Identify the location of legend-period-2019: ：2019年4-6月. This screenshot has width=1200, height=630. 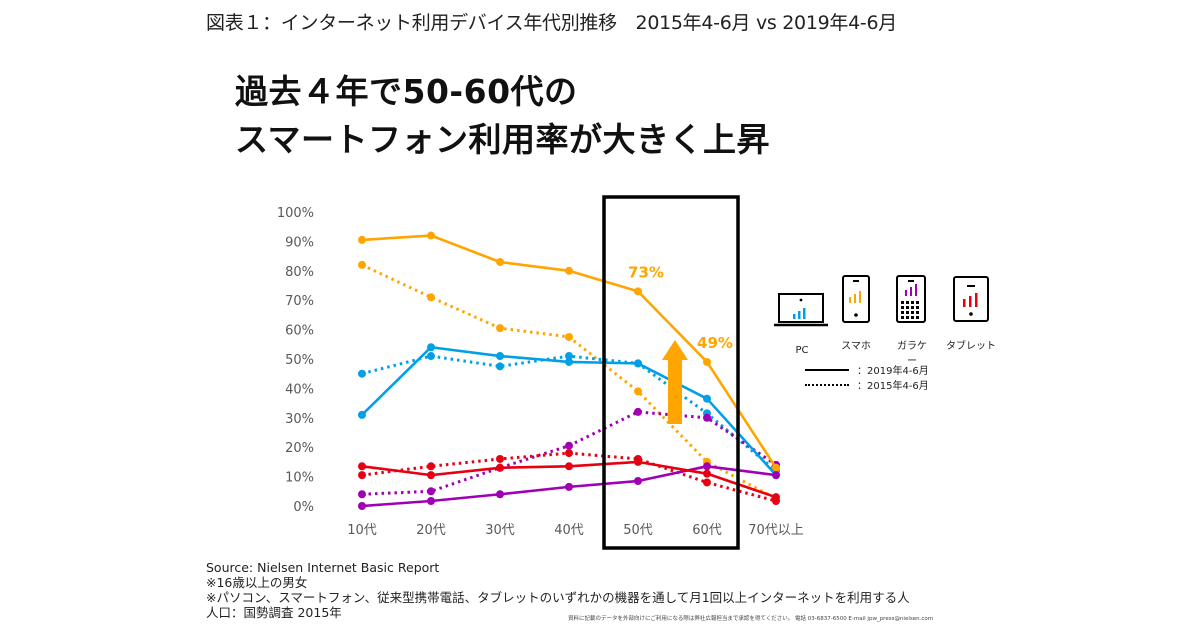
(867, 369).